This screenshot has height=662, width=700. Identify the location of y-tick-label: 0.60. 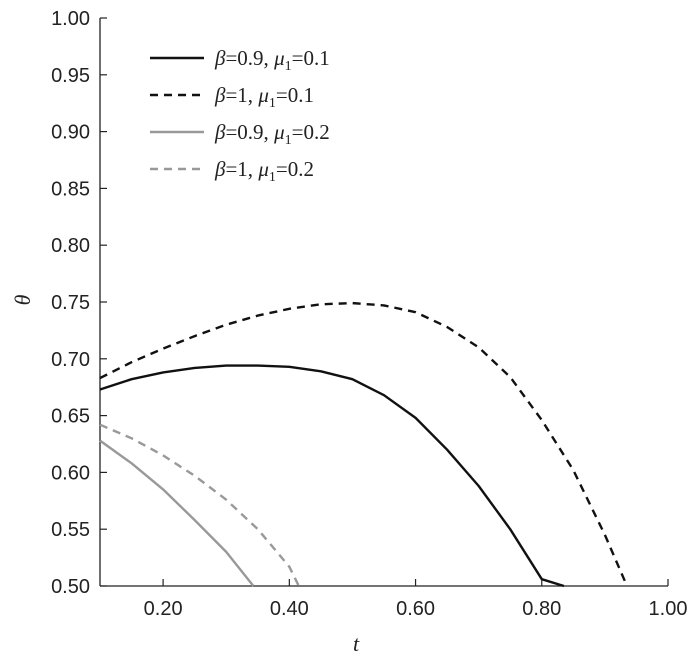
(70, 473).